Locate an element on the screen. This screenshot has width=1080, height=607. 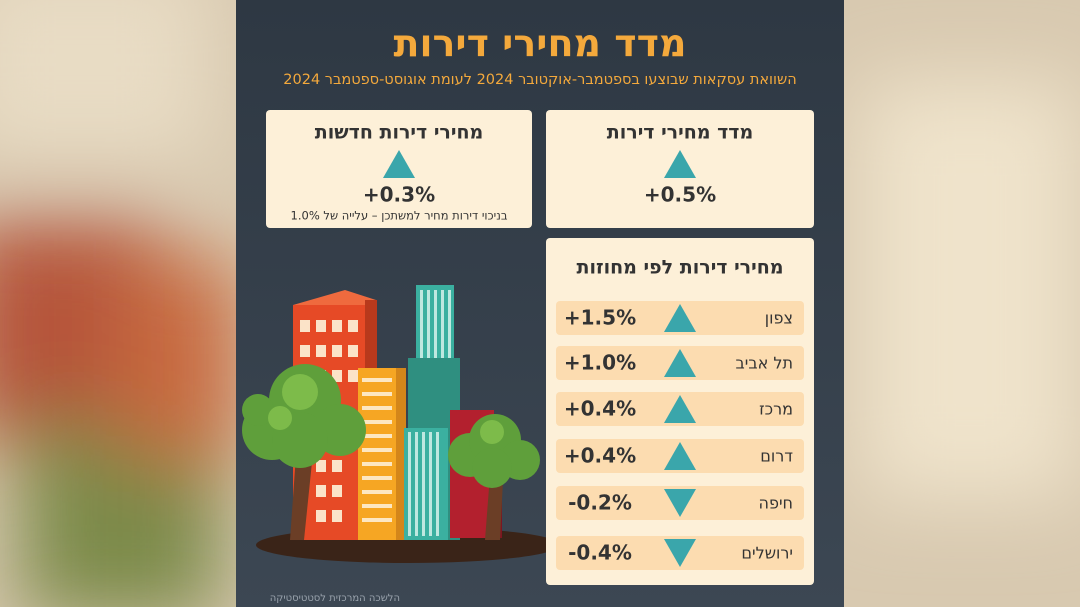
source: הלשכה המרכזית לסטטיסטיקה is located at coordinates (335, 598).